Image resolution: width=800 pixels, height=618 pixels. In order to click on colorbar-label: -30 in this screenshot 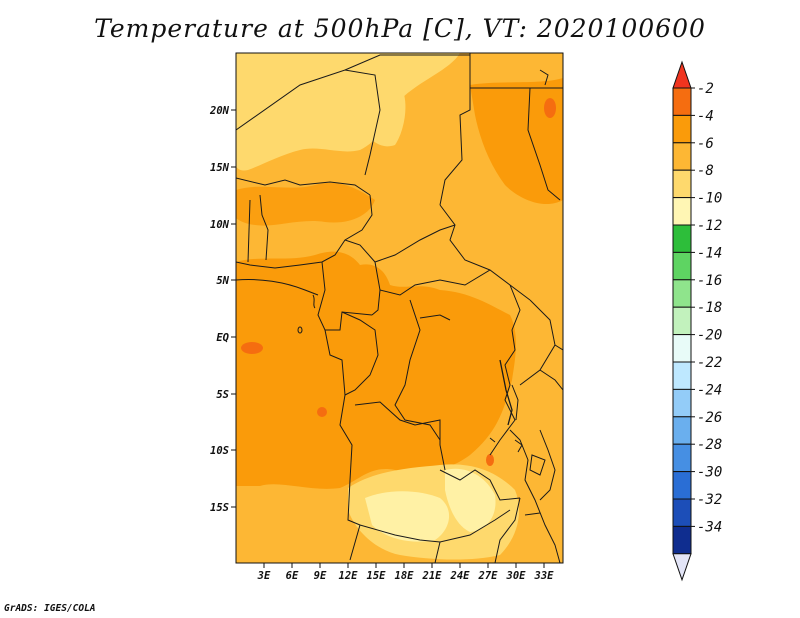, I will do `click(709, 473)`.